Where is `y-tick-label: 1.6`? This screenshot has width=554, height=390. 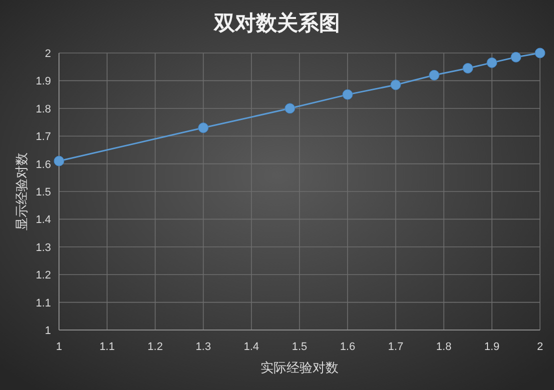 y-tick-label: 1.6 is located at coordinates (43, 164).